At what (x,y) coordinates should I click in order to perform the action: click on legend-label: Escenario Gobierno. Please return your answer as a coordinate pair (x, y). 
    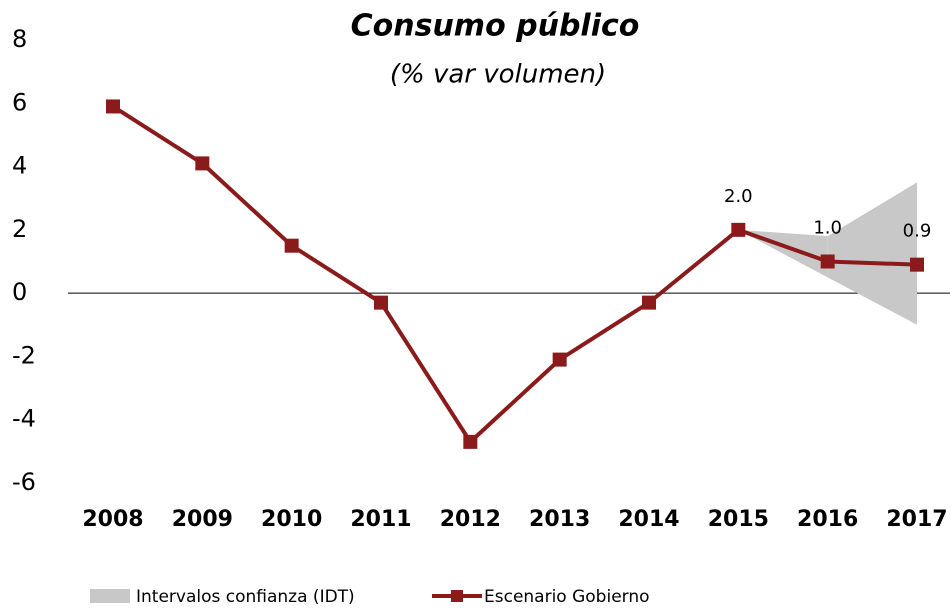
    Looking at the image, I should click on (567, 597).